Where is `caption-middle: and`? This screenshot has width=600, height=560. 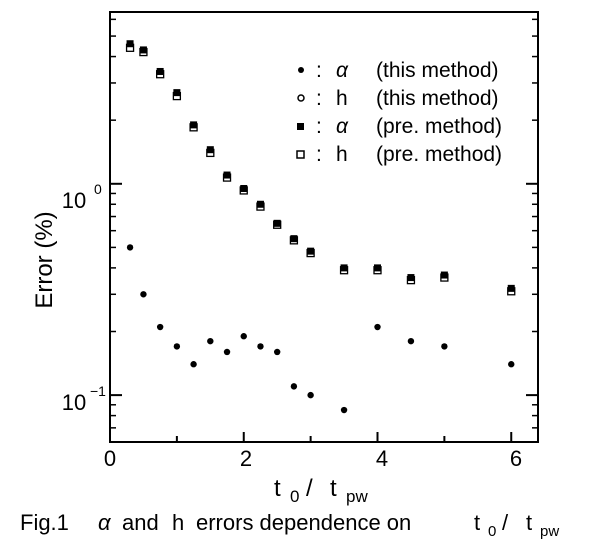 caption-middle: and is located at coordinates (140, 522).